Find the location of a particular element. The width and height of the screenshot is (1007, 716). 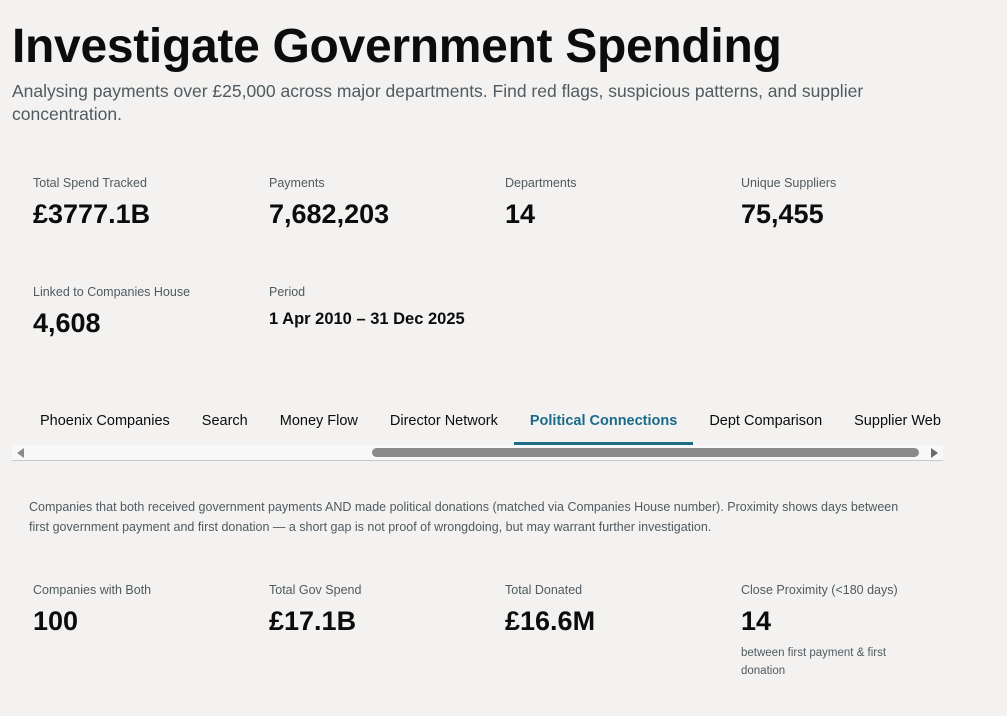

stat-label: Companies with Both is located at coordinates (92, 590).